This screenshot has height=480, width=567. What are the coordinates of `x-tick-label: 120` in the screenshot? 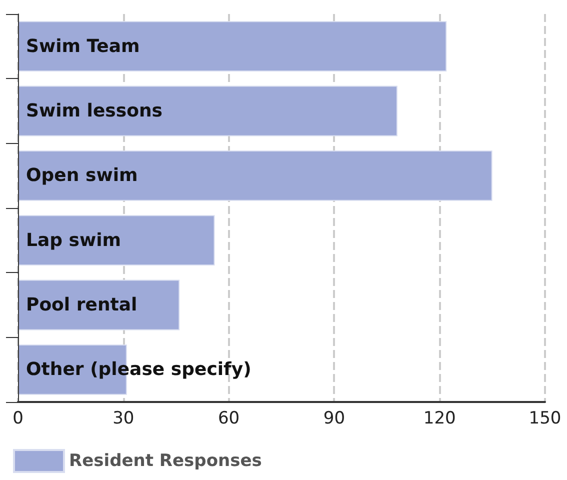 It's located at (439, 418).